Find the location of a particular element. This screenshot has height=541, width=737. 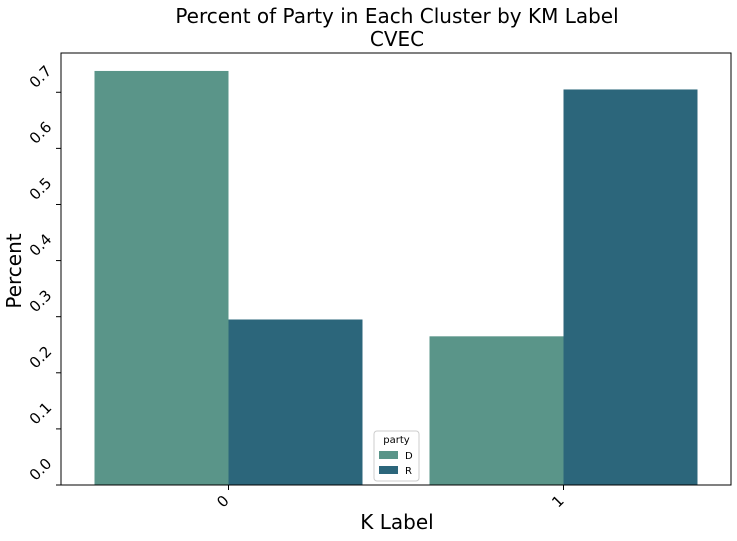

y-axis: 0.0 0.1 0.2 0.3 0.4 0.5 0.6 0.7 is located at coordinates (43, 274).